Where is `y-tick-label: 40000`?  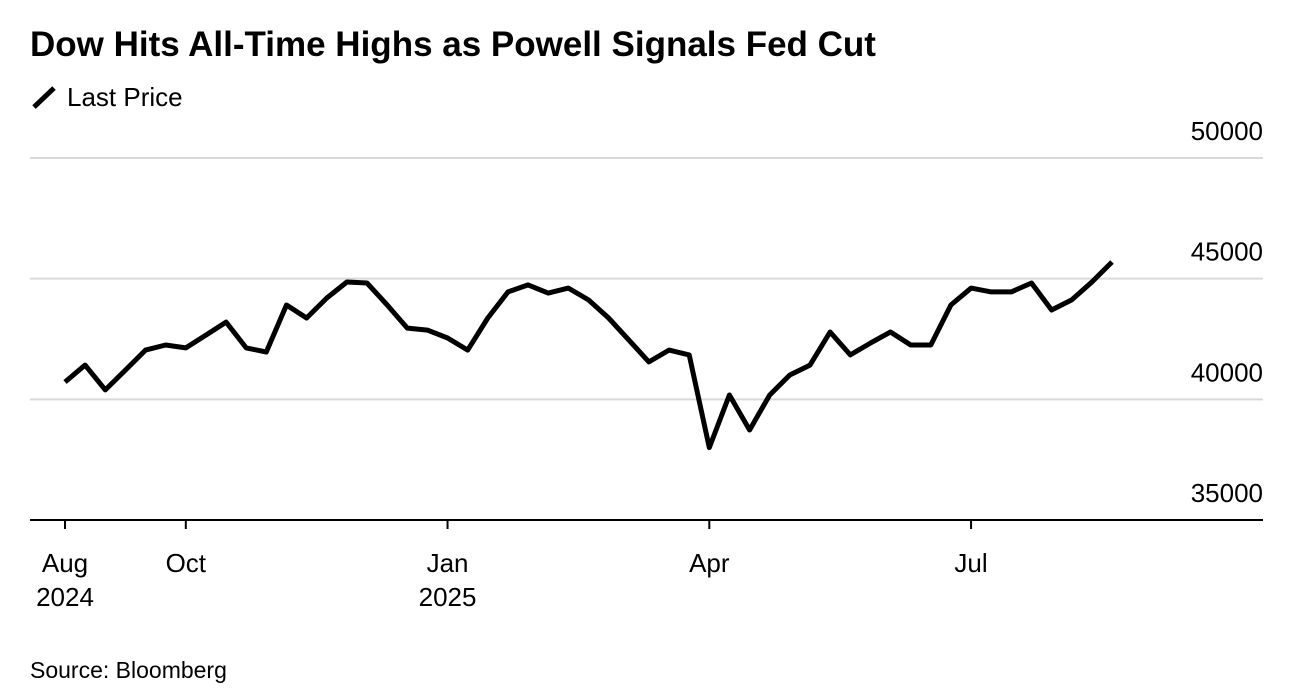 y-tick-label: 40000 is located at coordinates (1227, 372).